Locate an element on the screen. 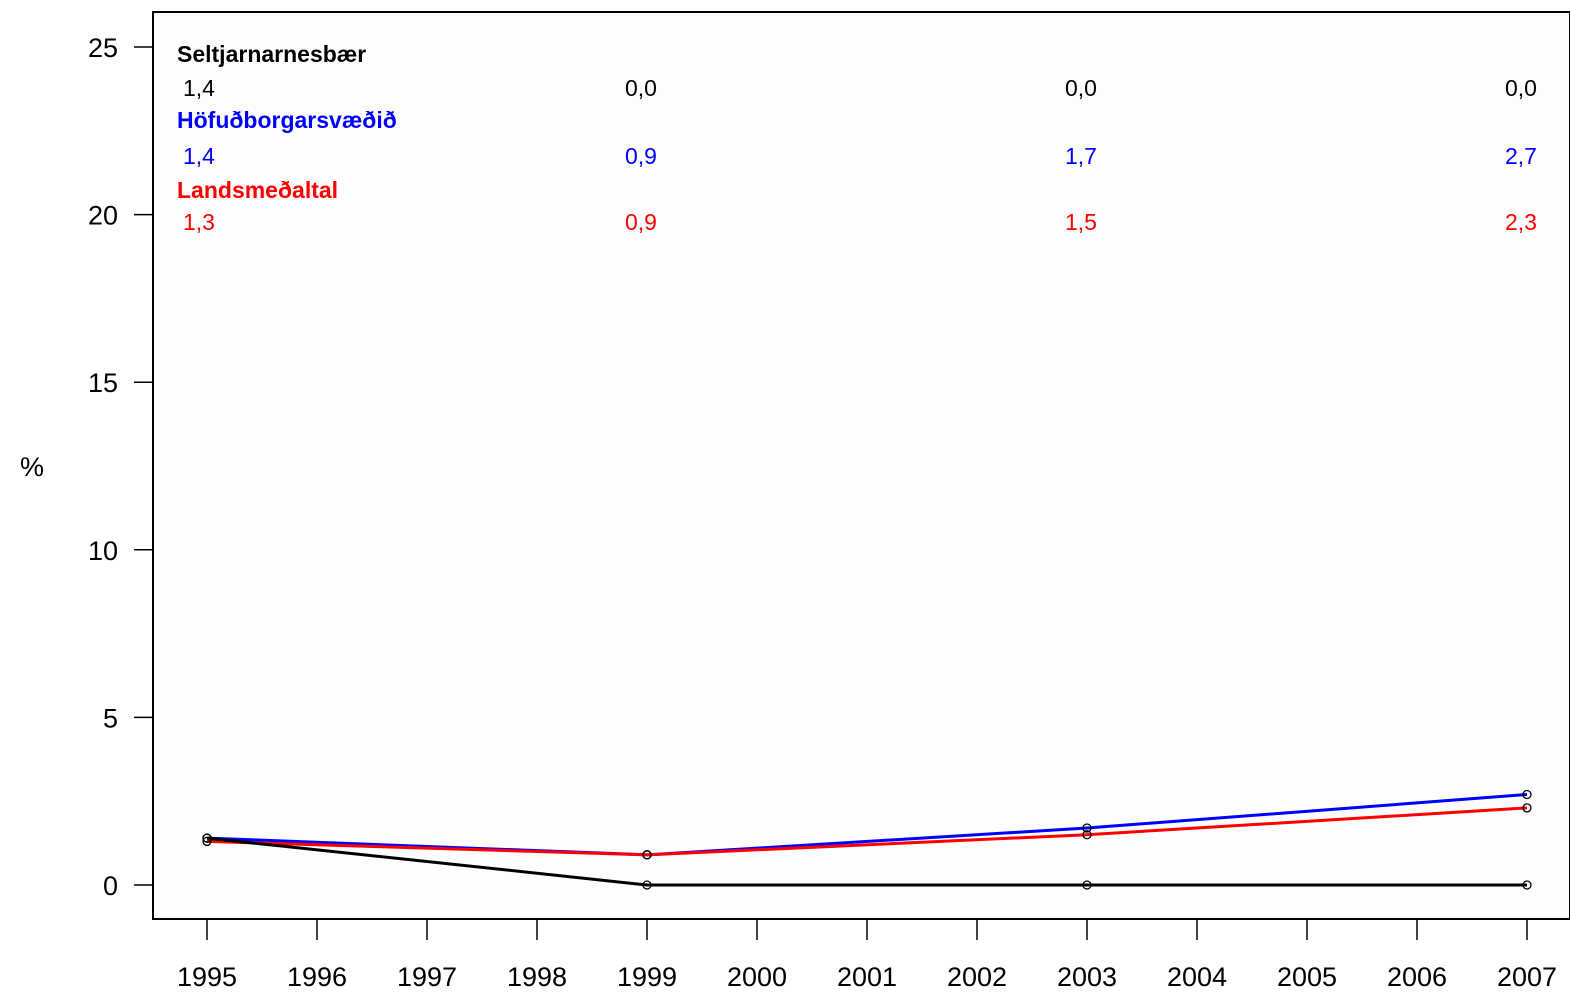 Image resolution: width=1570 pixels, height=992 pixels. series-points is located at coordinates (867, 839).